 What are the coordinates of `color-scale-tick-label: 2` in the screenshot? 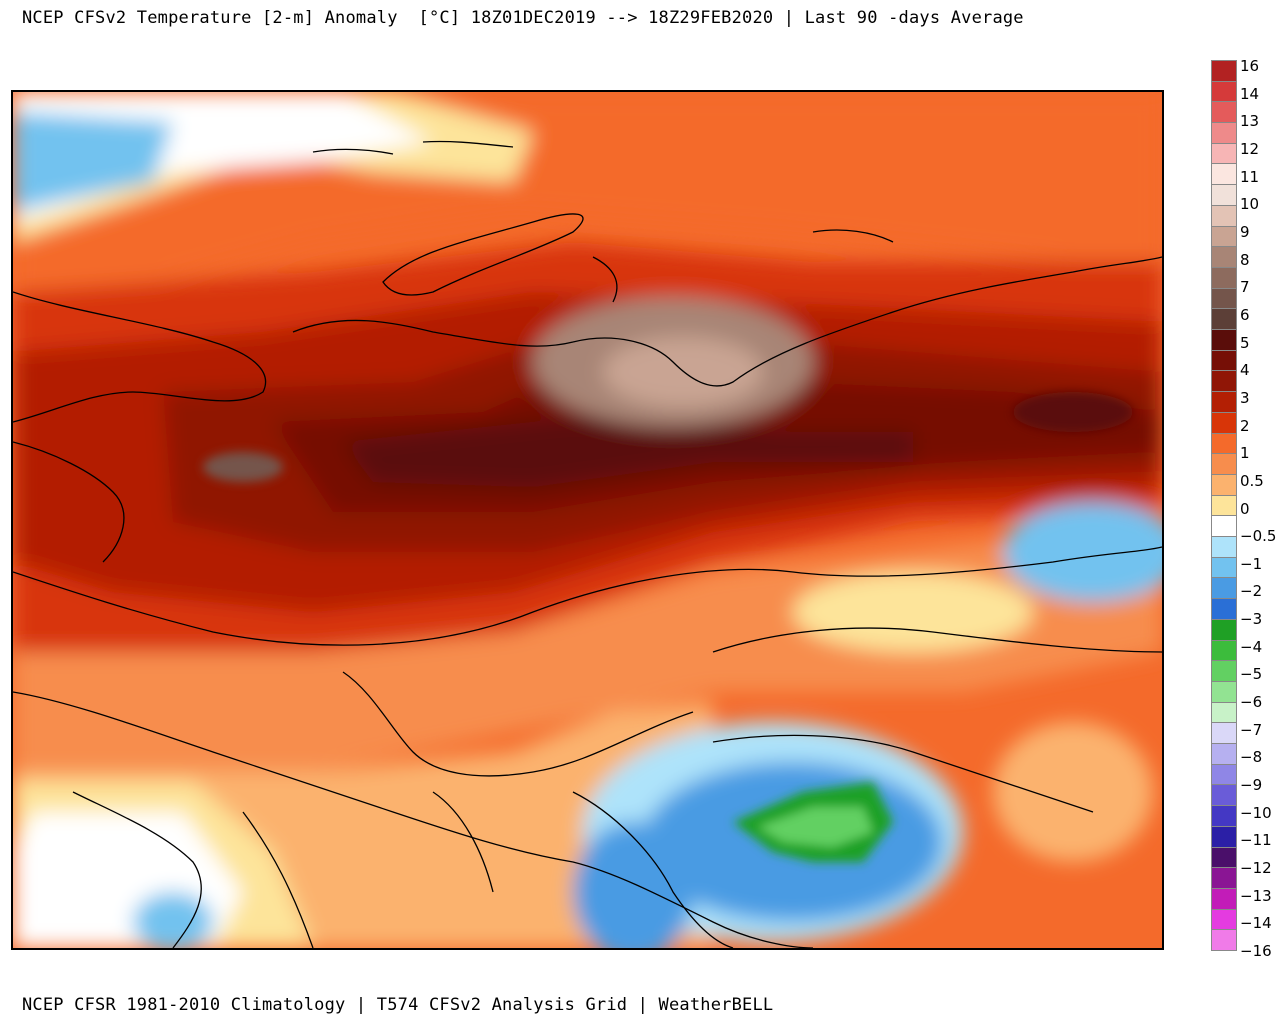 It's located at (1245, 425).